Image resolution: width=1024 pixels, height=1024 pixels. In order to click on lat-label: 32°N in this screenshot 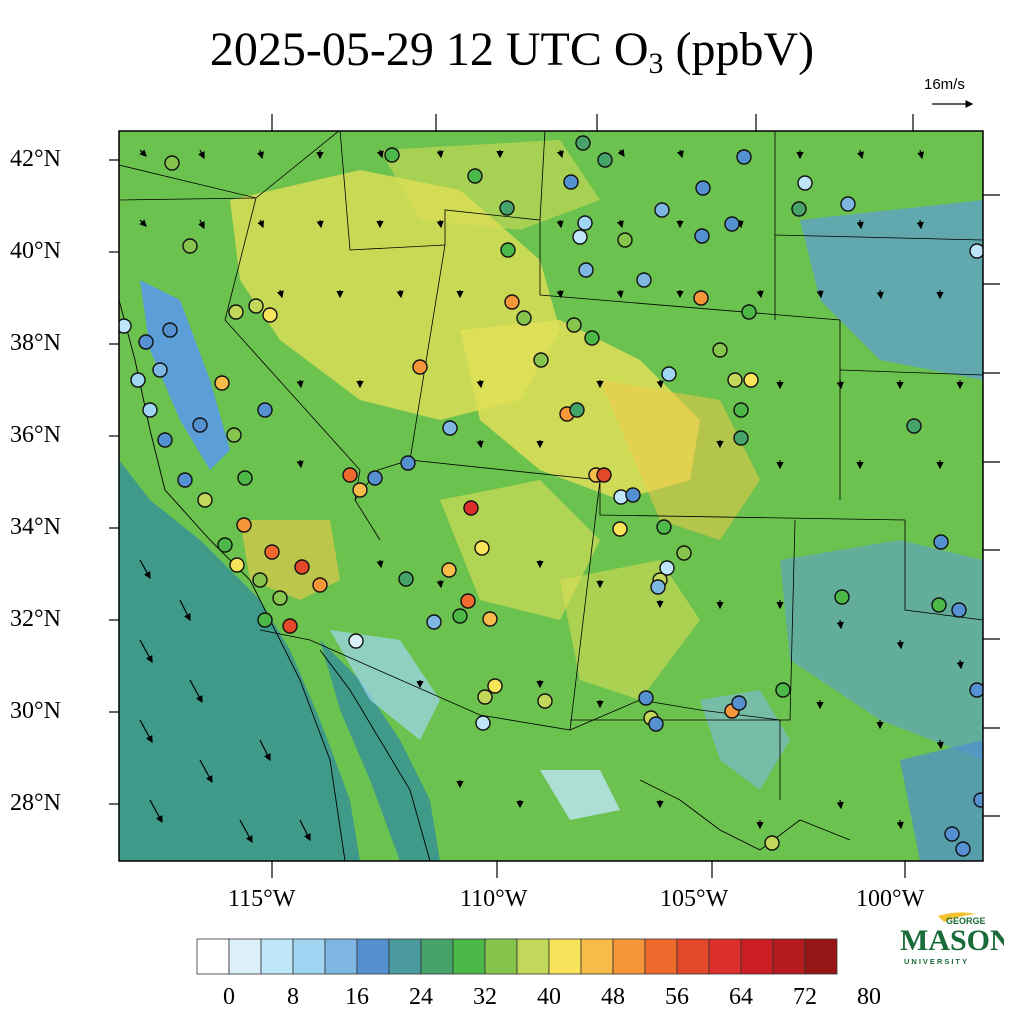, I will do `click(35, 619)`.